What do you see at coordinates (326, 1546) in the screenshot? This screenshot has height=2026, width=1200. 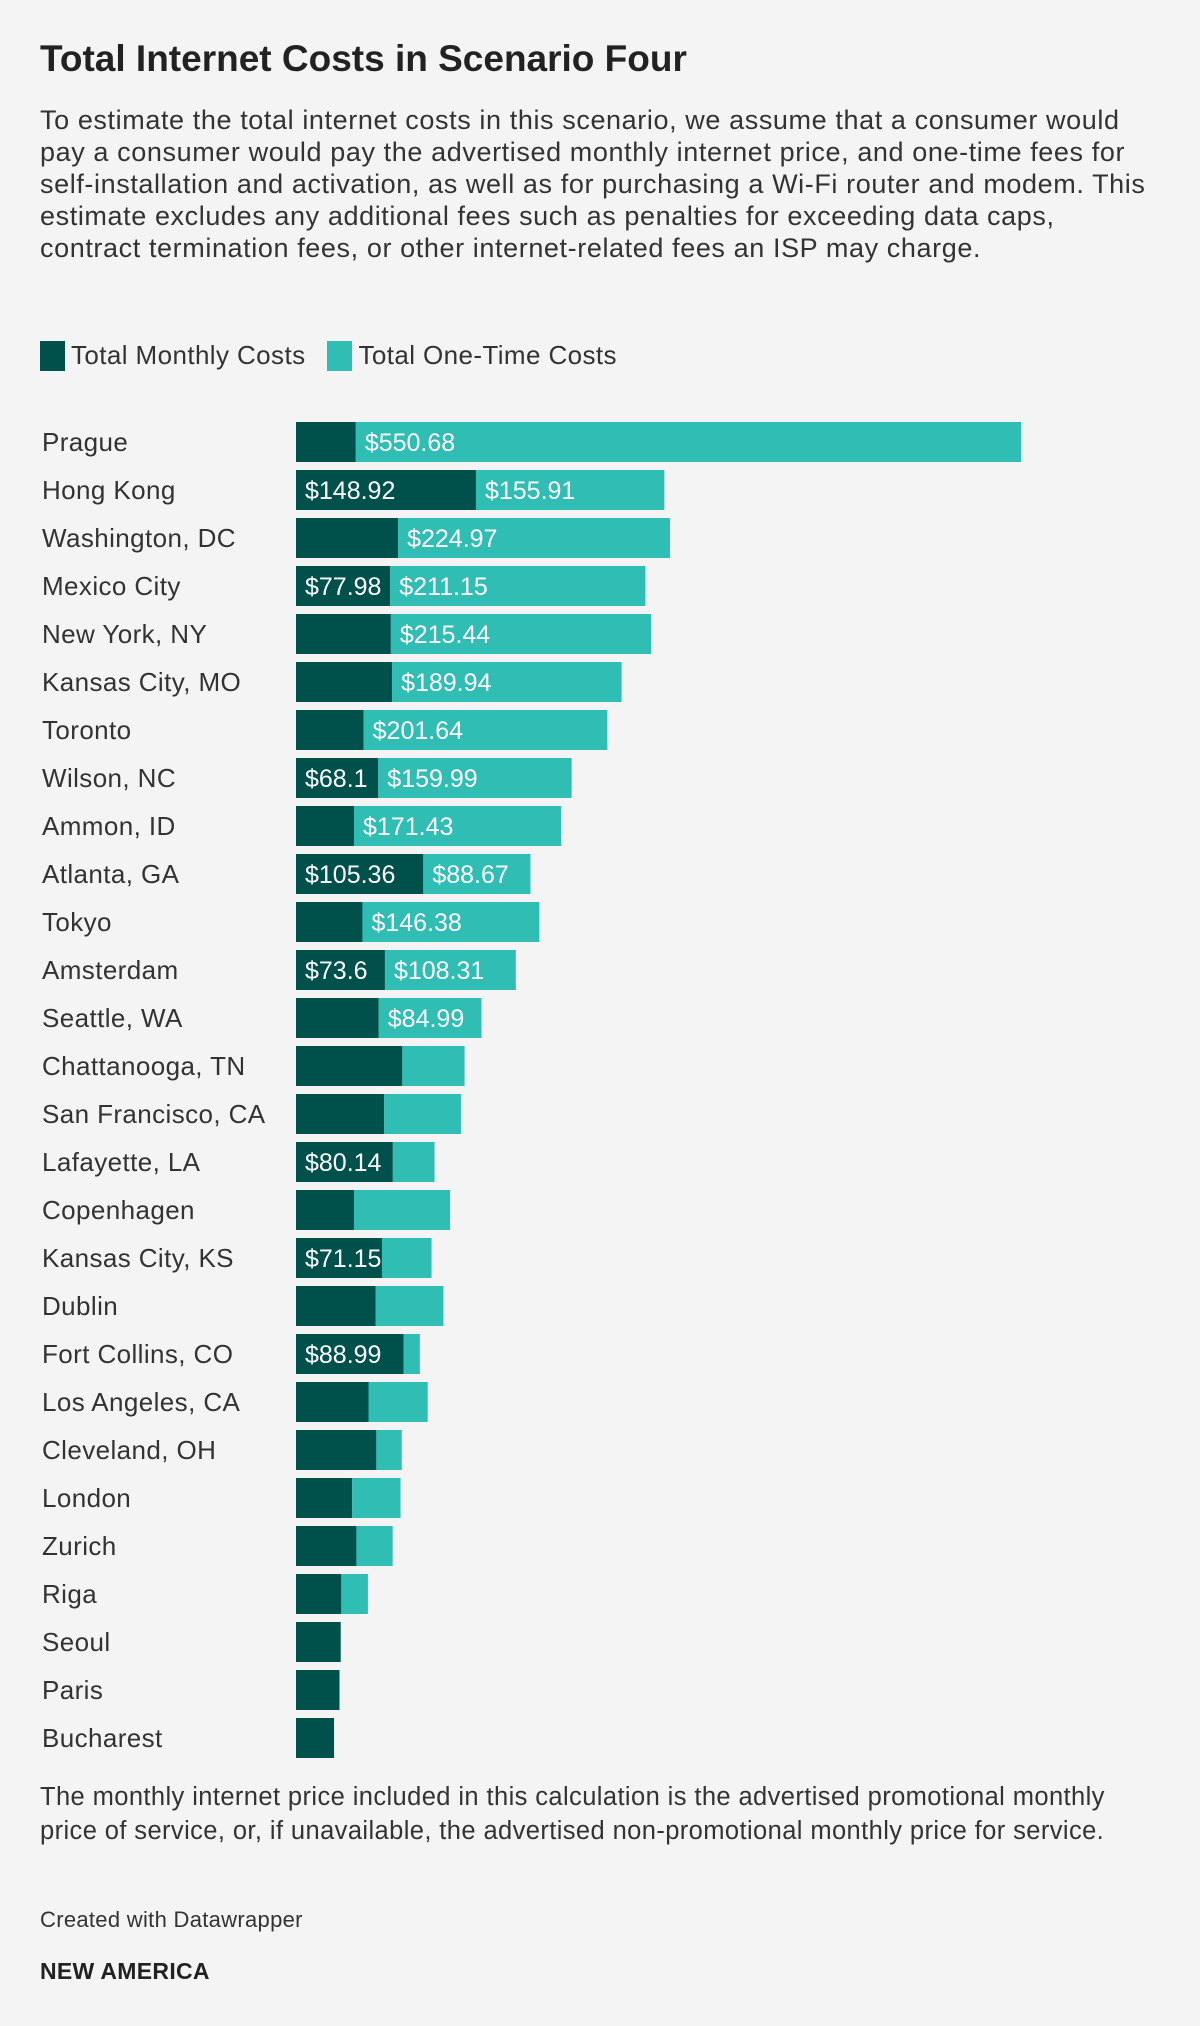 I see `bar-monthly-zurich` at bounding box center [326, 1546].